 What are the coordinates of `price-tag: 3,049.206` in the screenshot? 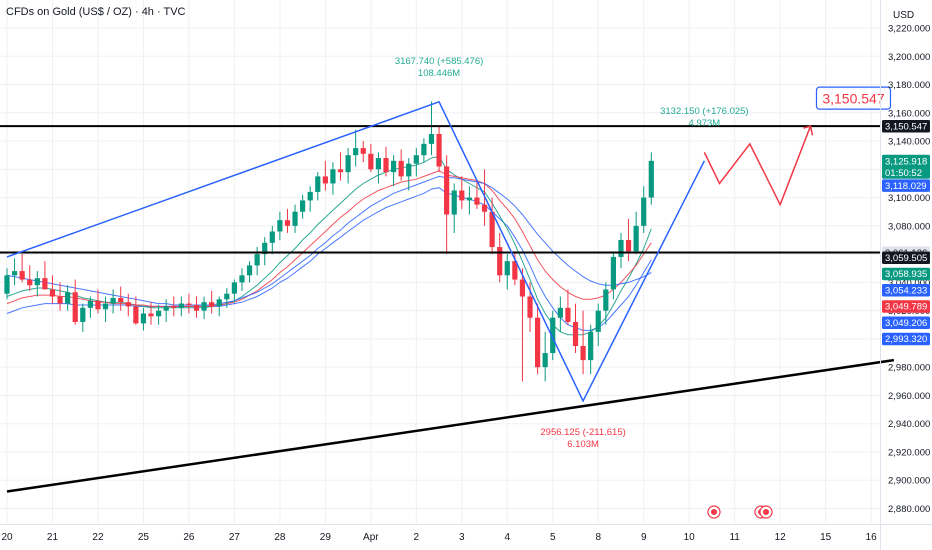 It's located at (906, 322).